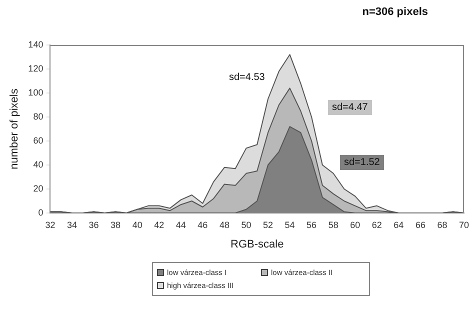  What do you see at coordinates (350, 107) in the screenshot?
I see `annotation: sd=4.47` at bounding box center [350, 107].